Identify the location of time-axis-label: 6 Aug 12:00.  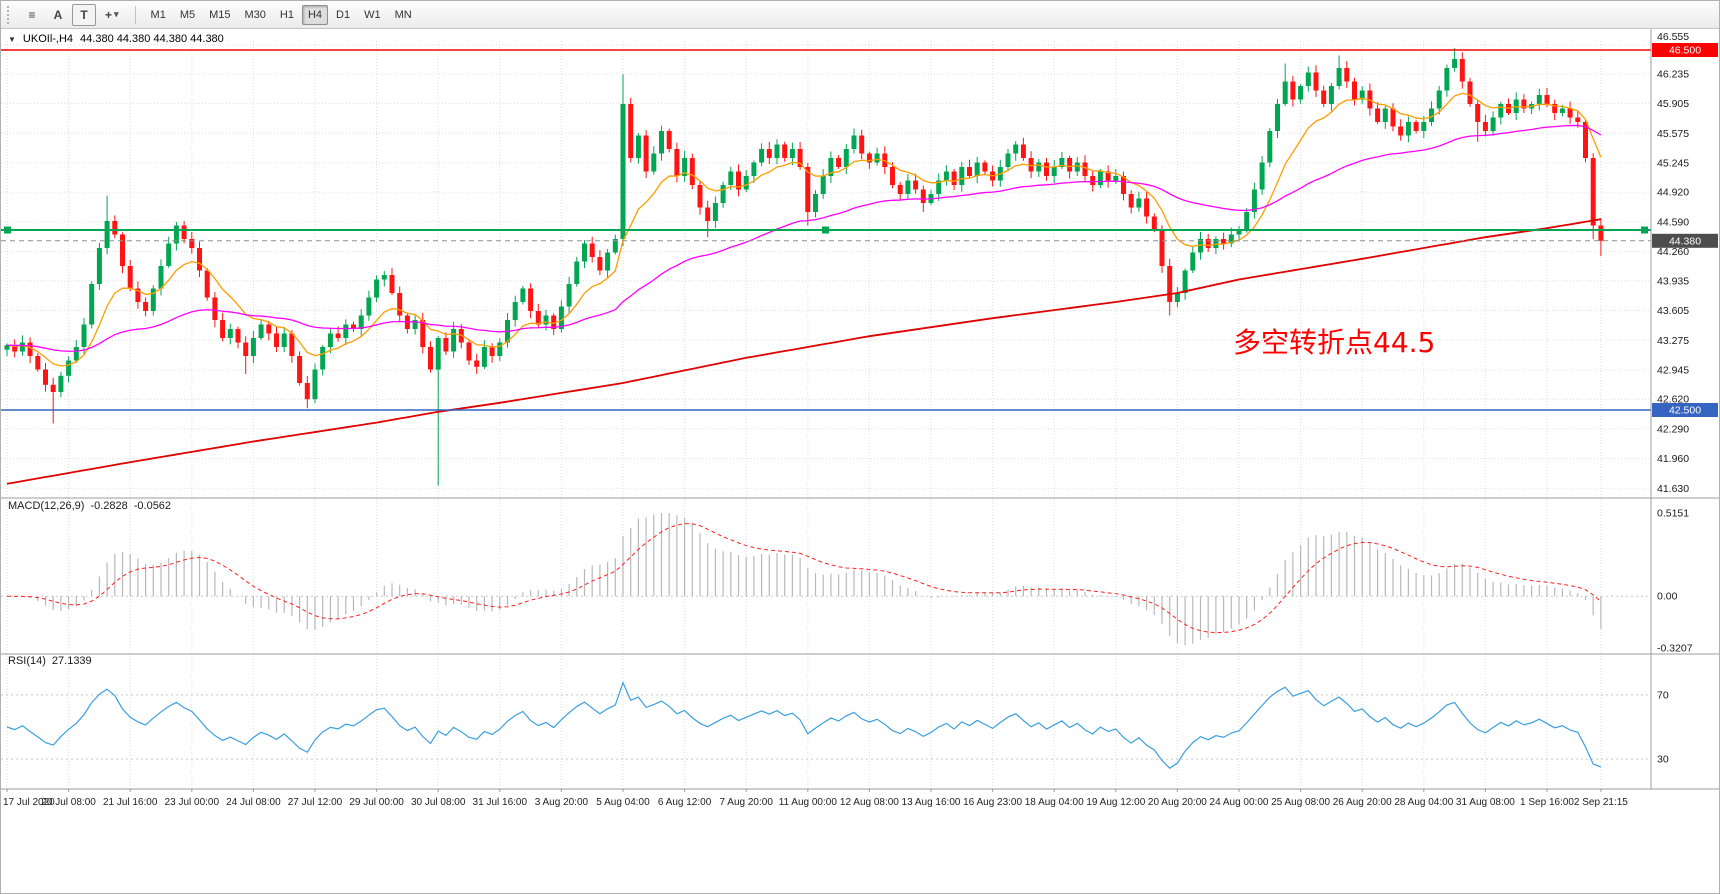
(685, 802).